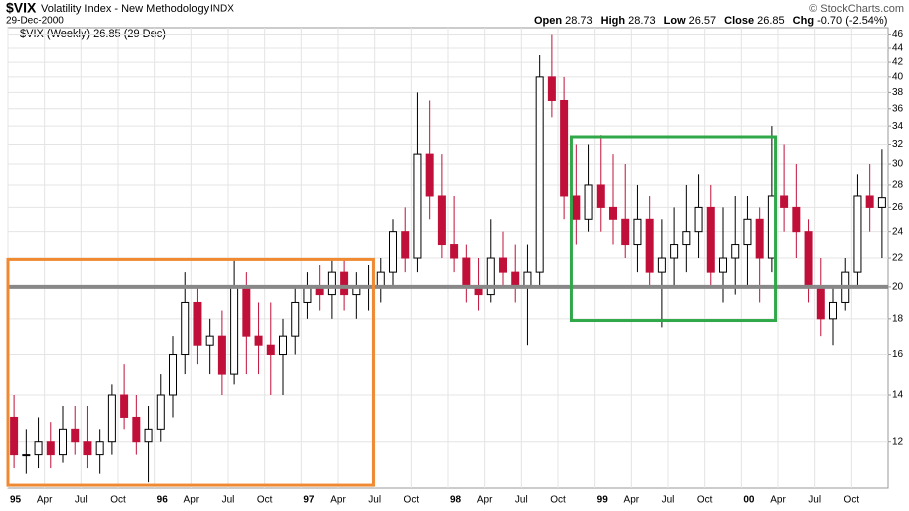 The image size is (909, 511). What do you see at coordinates (898, 258) in the screenshot?
I see `y-tick-label: 22` at bounding box center [898, 258].